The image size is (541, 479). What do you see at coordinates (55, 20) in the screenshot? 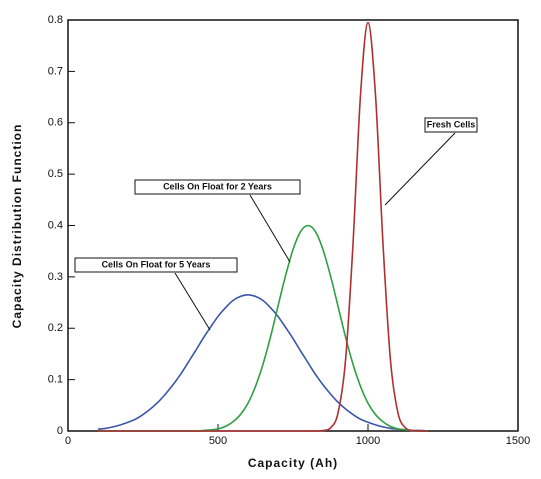
I see `y-tick-label: 0.8` at bounding box center [55, 20].